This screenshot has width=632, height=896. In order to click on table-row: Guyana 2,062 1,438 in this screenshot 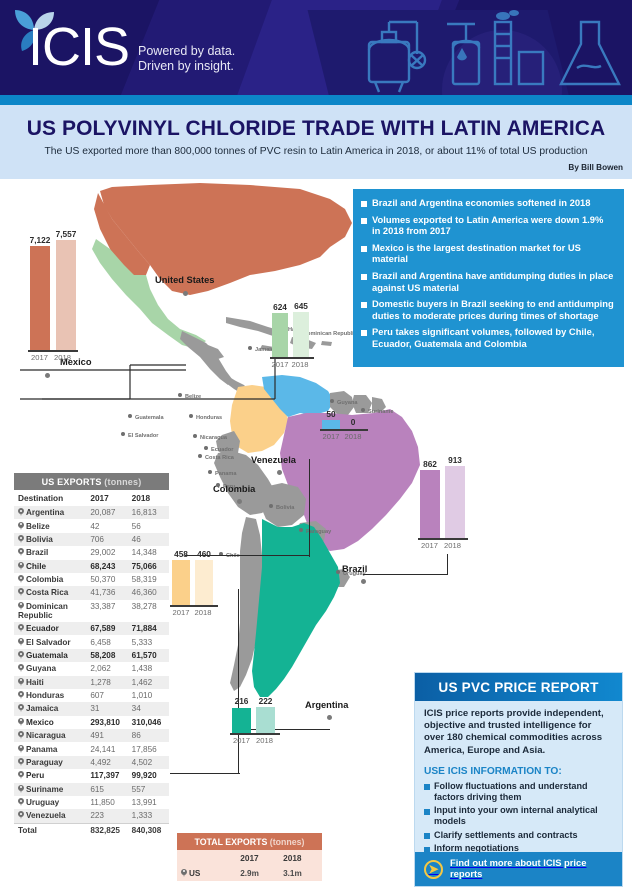, I will do `click(91, 669)`.